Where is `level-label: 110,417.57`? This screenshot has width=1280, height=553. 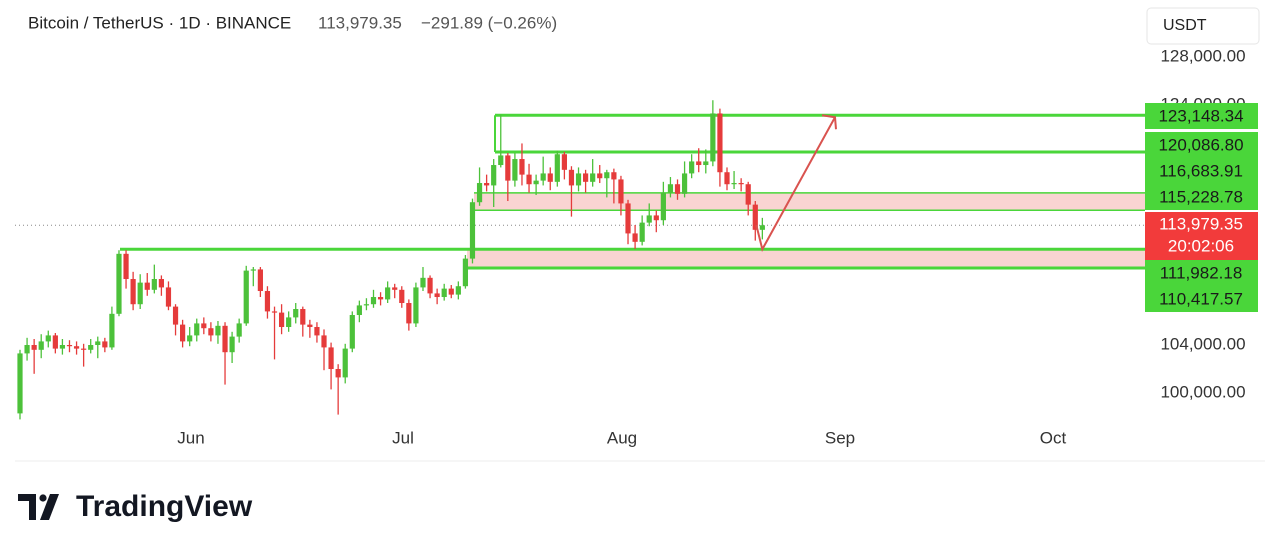
level-label: 110,417.57 is located at coordinates (1201, 298).